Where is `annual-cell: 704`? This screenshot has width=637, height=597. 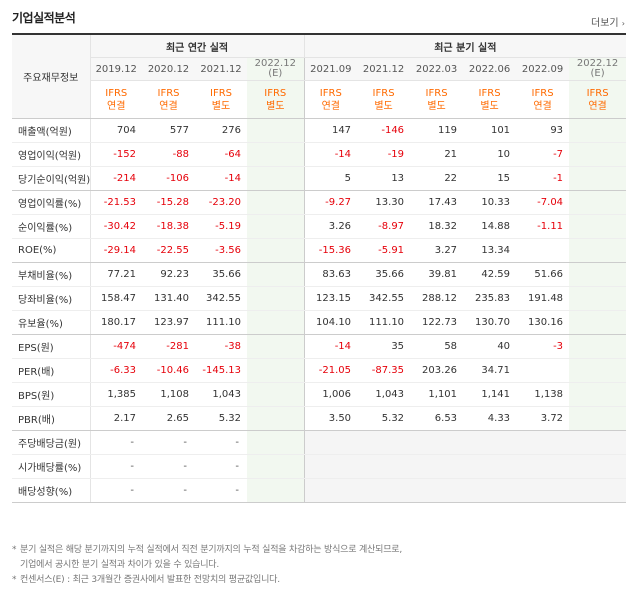 annual-cell: 704 is located at coordinates (115, 130).